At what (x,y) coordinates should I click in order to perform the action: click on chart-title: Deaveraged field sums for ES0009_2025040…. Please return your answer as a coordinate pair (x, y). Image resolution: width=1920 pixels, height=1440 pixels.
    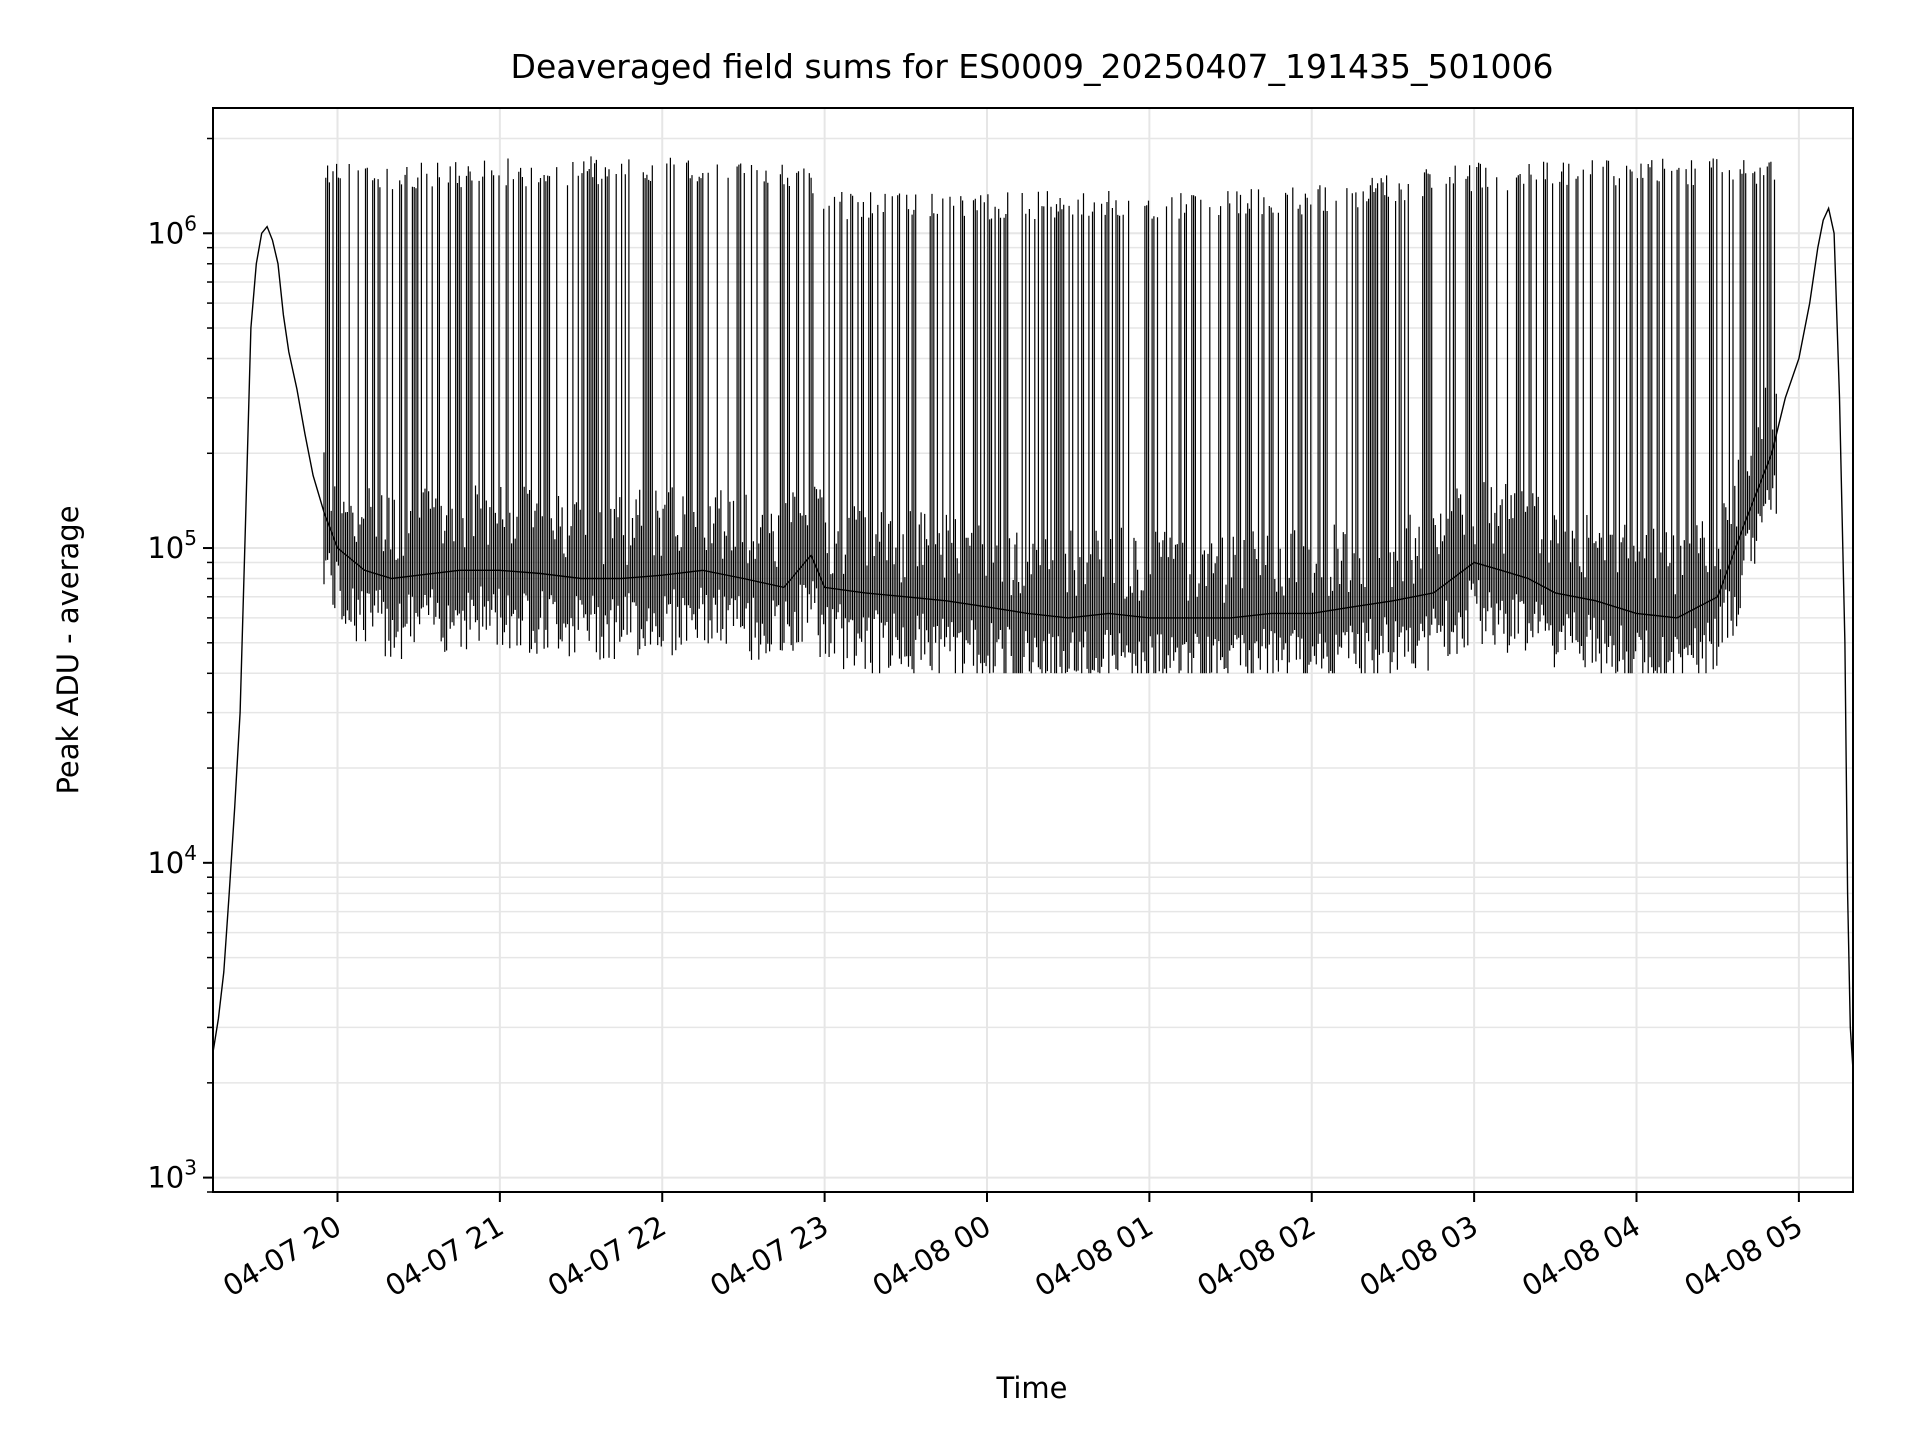
    Looking at the image, I should click on (1032, 66).